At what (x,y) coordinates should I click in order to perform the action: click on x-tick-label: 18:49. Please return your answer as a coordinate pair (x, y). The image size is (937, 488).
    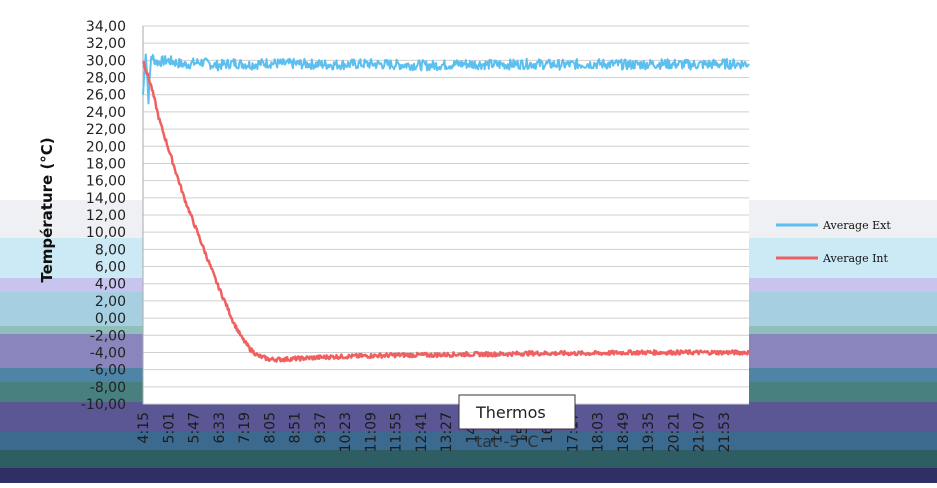
    Looking at the image, I should click on (624, 432).